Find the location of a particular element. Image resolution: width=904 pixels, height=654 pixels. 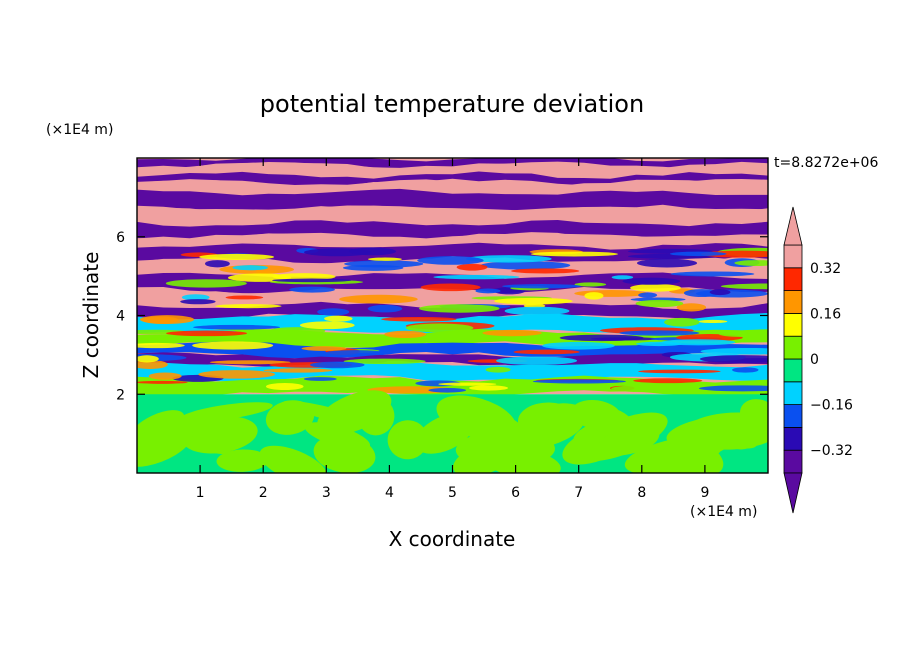

colorbar: 0.32 0.16 0 −0.16 −0.32 is located at coordinates (818, 360).